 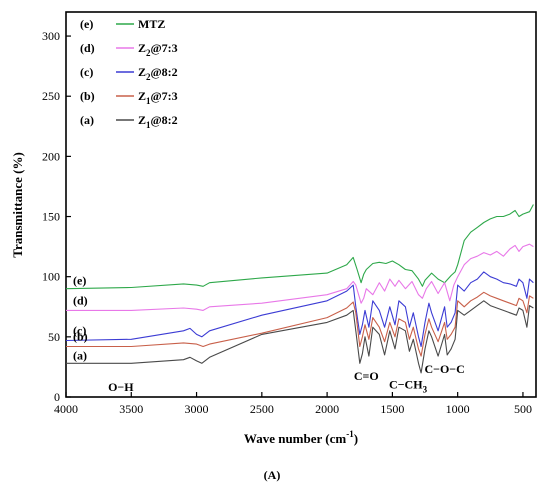 What do you see at coordinates (197, 409) in the screenshot?
I see `x-tick-label: 3000` at bounding box center [197, 409].